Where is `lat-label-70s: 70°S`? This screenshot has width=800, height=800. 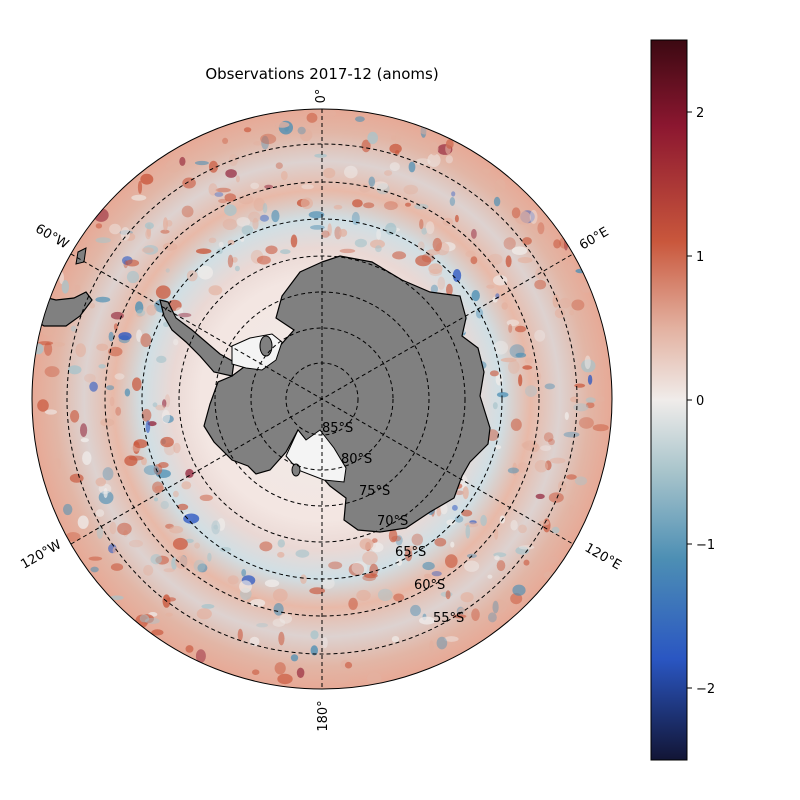 lat-label-70s: 70°S is located at coordinates (392, 521).